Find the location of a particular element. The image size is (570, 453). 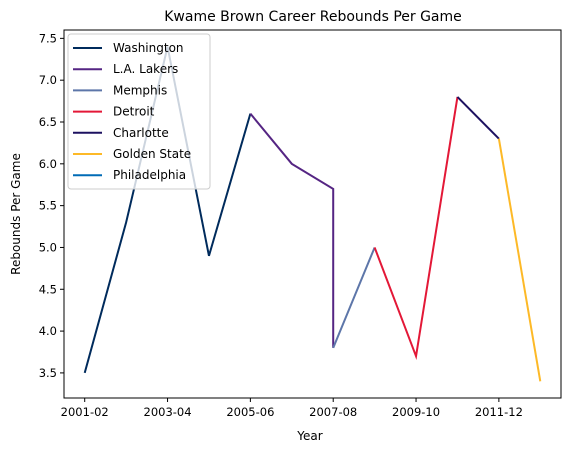

x-tick-label: 2009-10 is located at coordinates (416, 412).